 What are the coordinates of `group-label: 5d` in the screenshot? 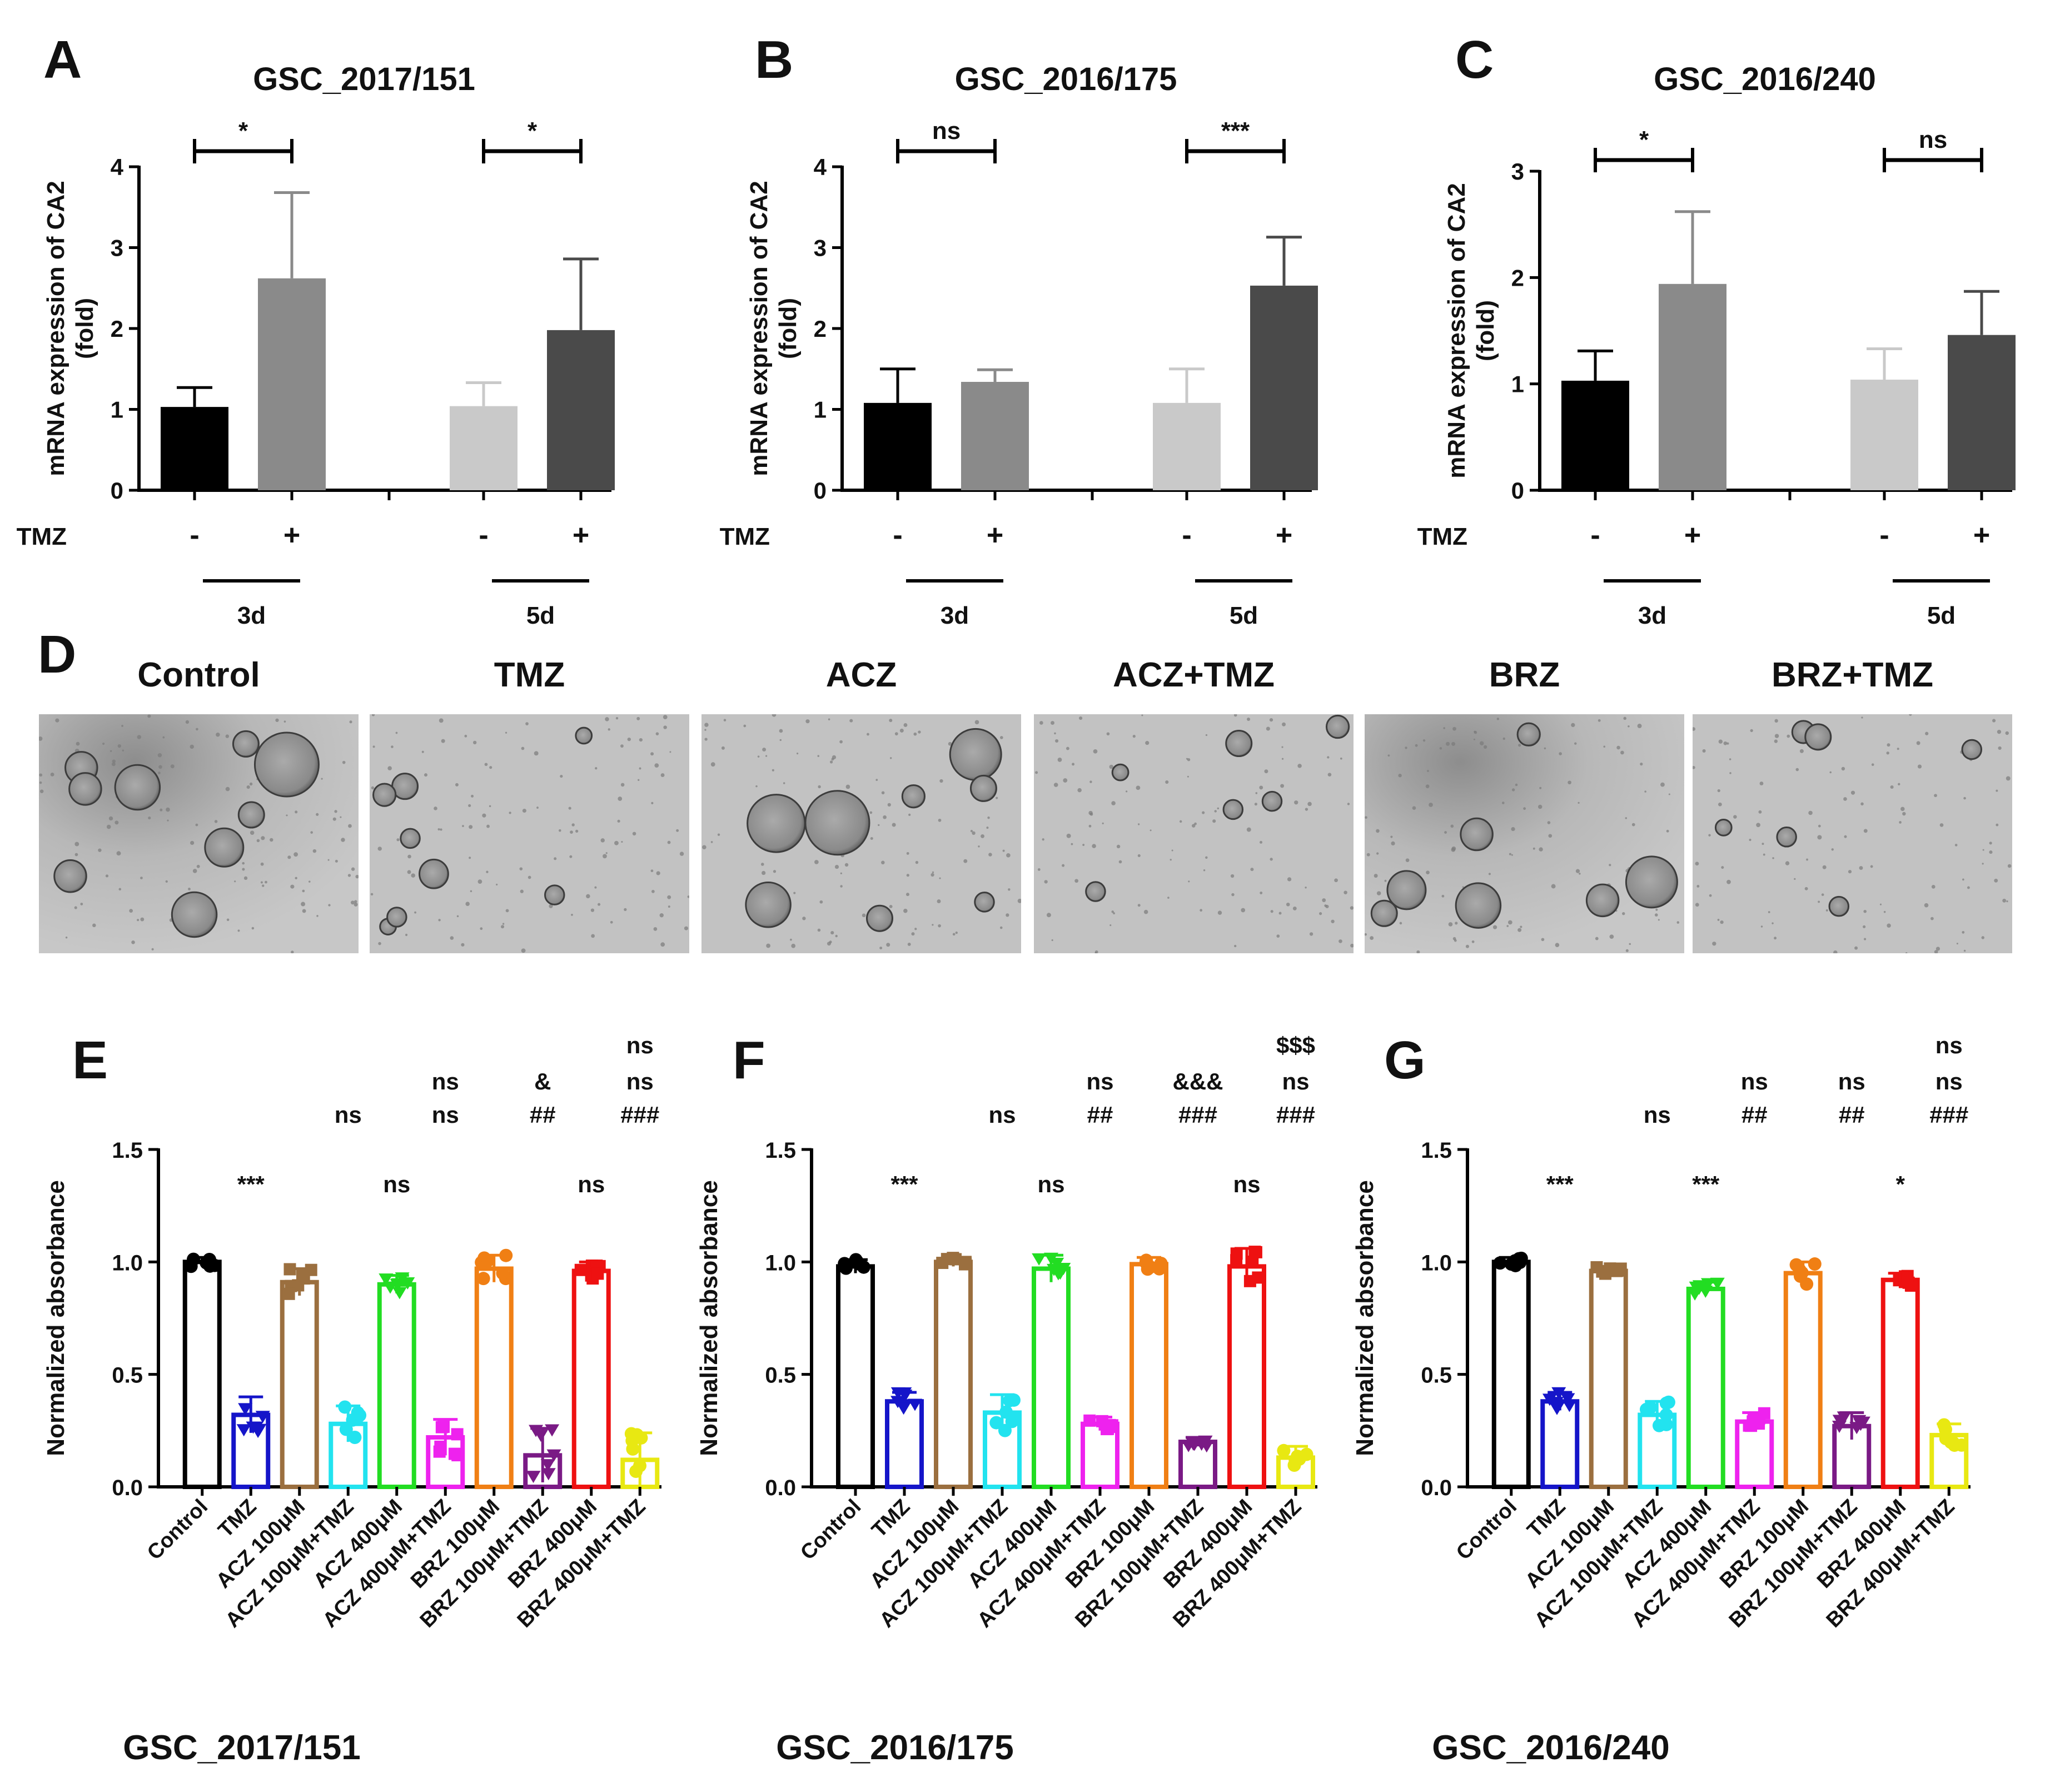 It's located at (1942, 615).